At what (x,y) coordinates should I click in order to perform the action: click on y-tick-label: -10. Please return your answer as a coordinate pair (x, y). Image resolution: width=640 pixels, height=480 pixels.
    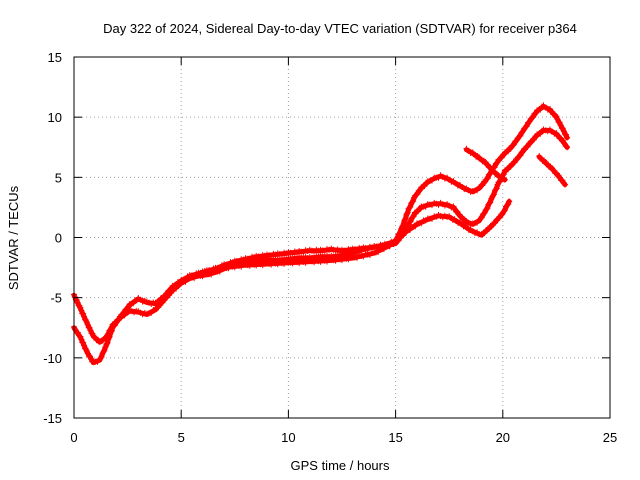
    Looking at the image, I should click on (52, 358).